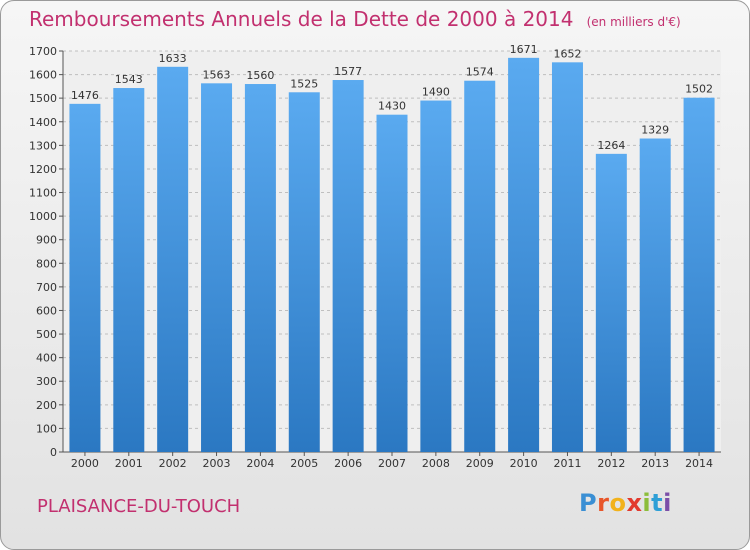 The height and width of the screenshot is (550, 750). What do you see at coordinates (603, 503) in the screenshot?
I see `logo-letter: r` at bounding box center [603, 503].